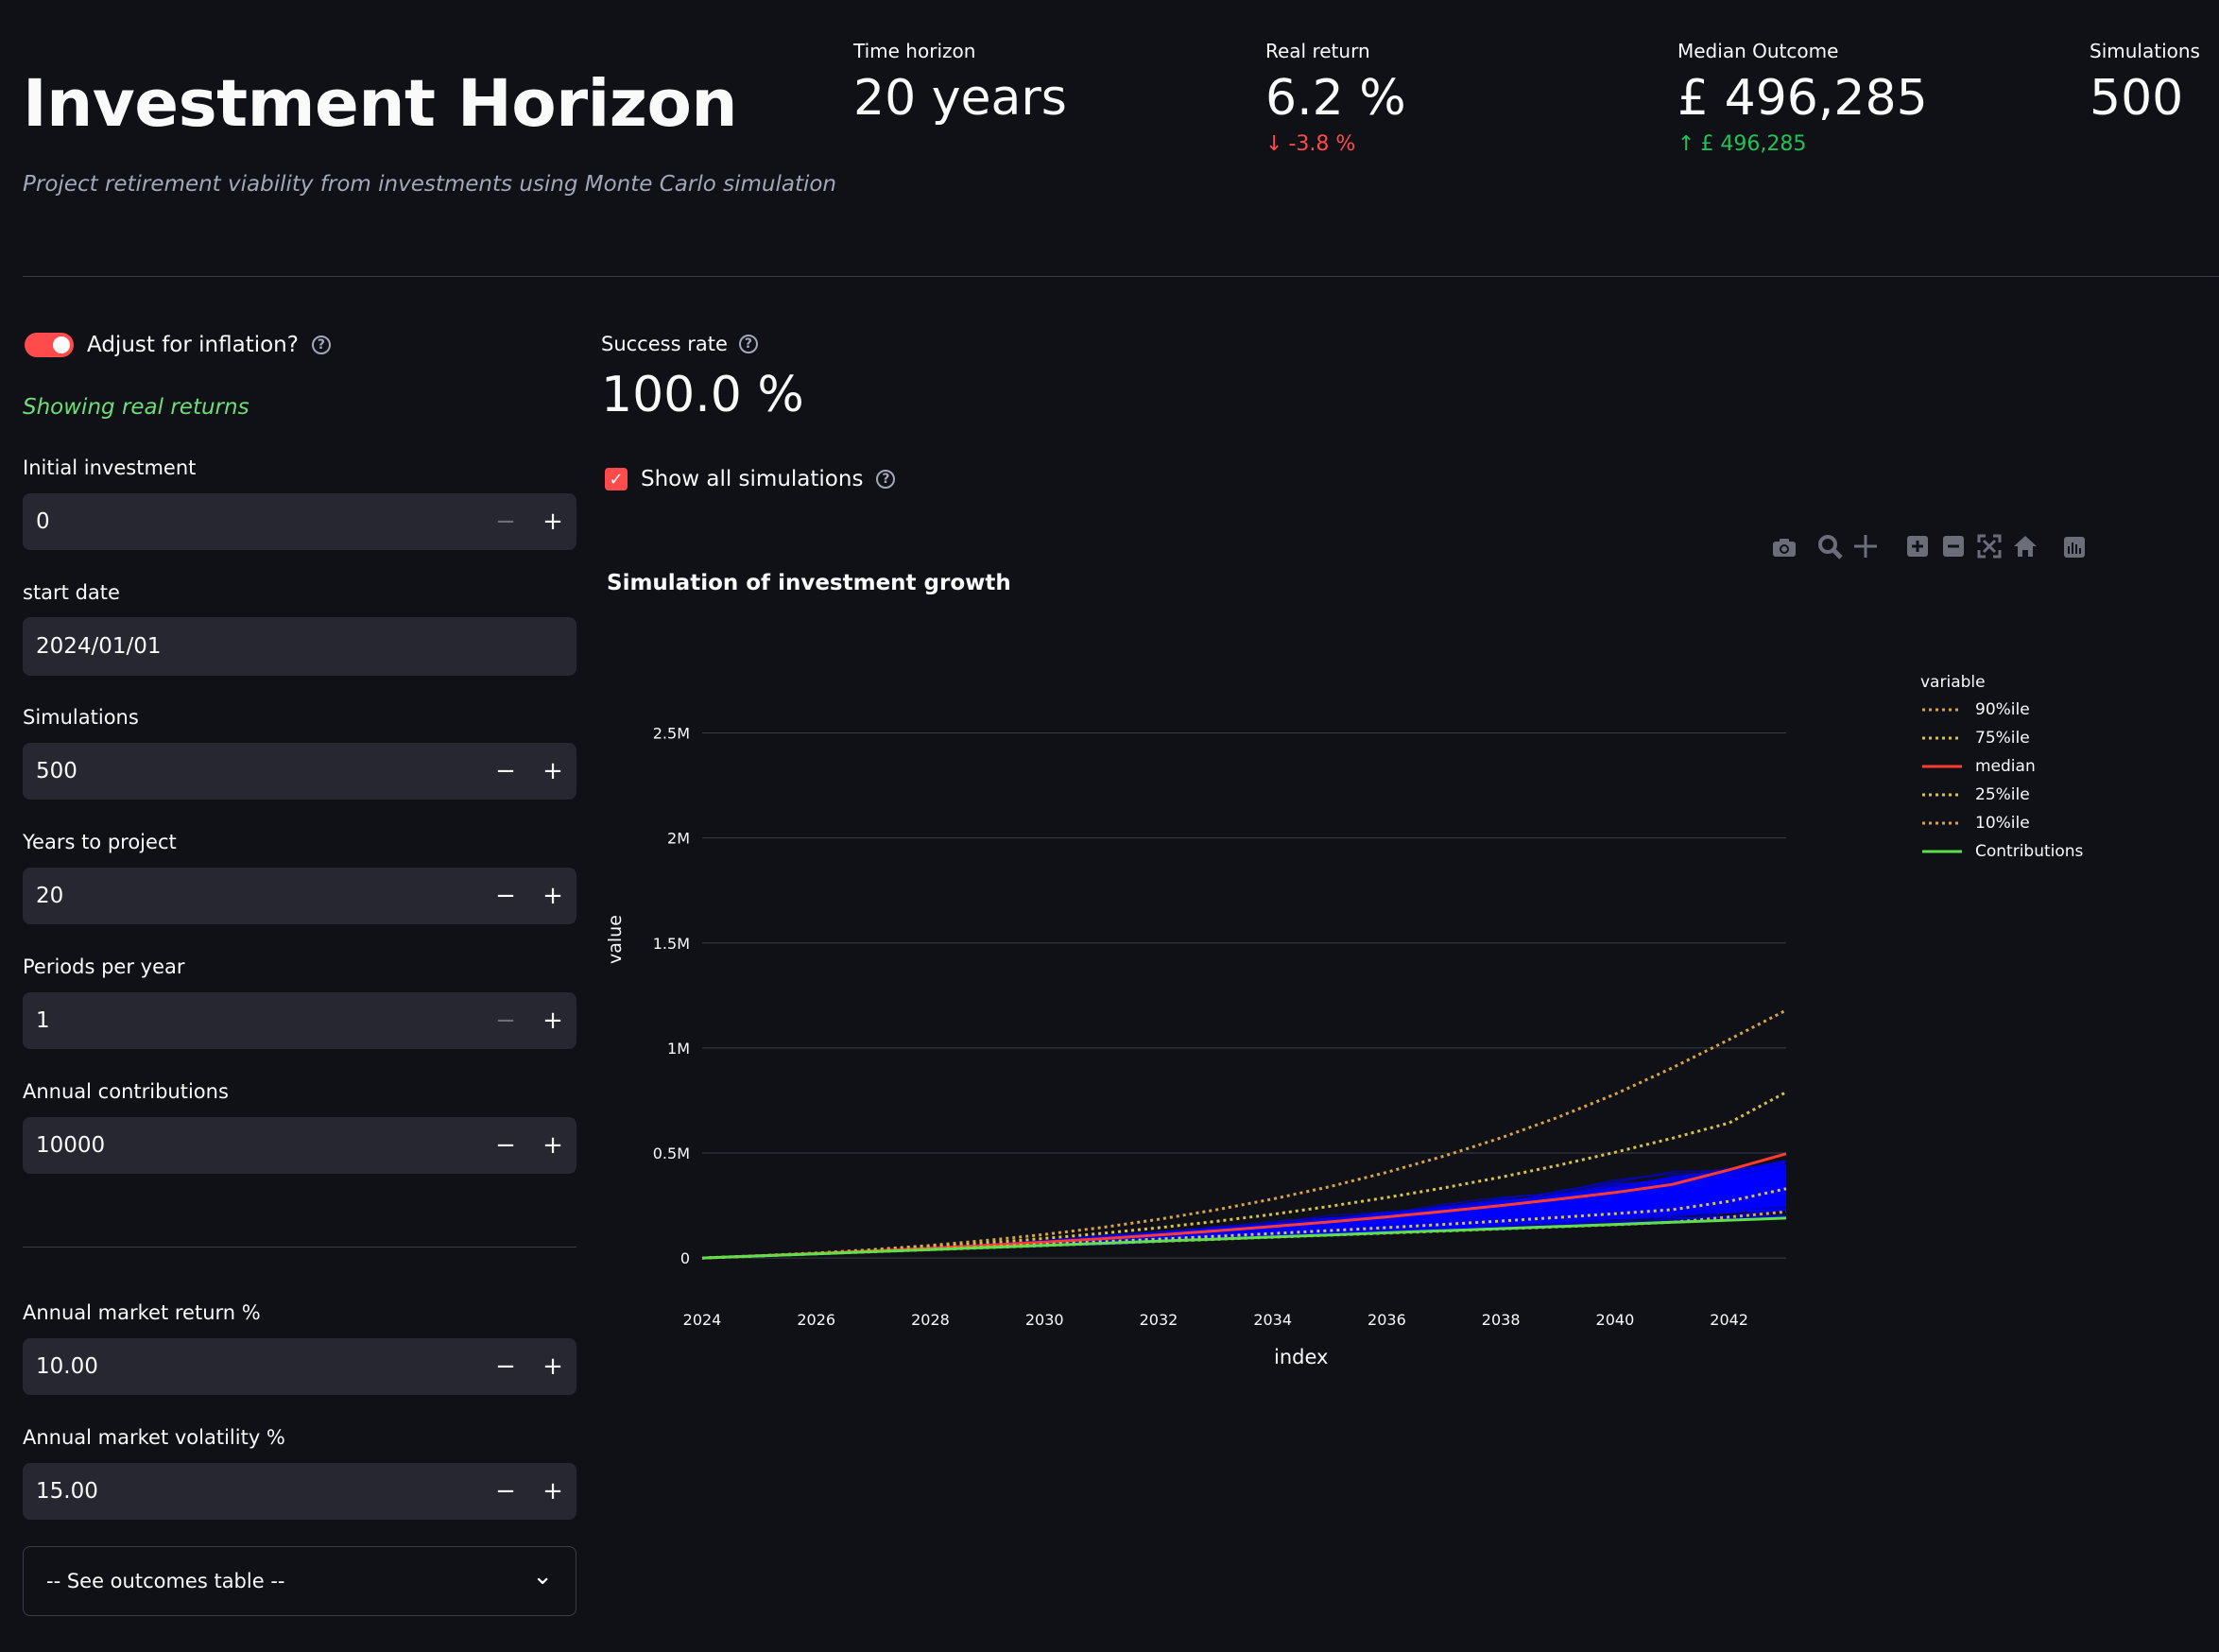  What do you see at coordinates (914, 51) in the screenshot?
I see `metric-label: Time horizon` at bounding box center [914, 51].